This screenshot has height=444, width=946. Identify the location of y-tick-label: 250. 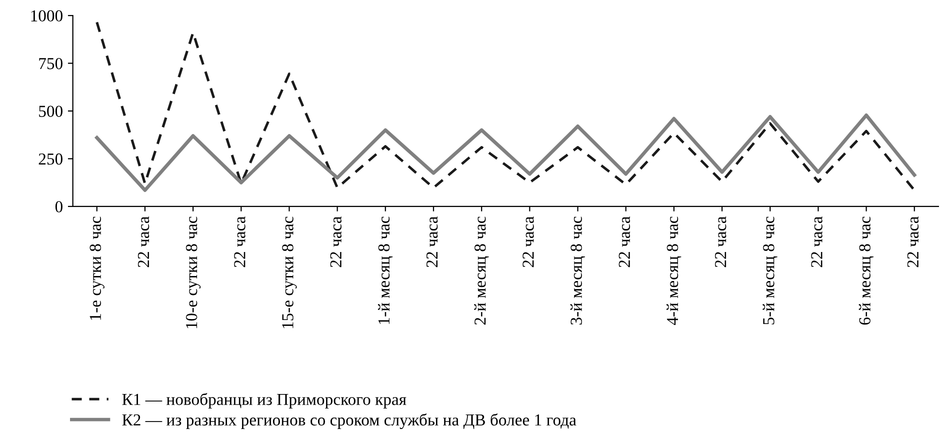
(50, 159).